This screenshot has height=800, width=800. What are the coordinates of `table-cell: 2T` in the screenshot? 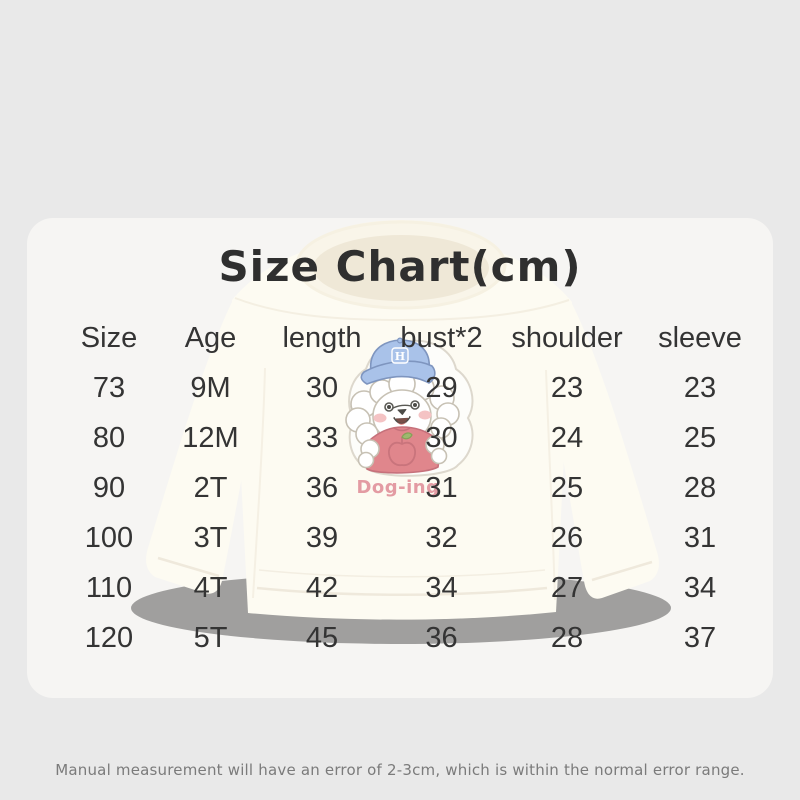 It's located at (210, 487).